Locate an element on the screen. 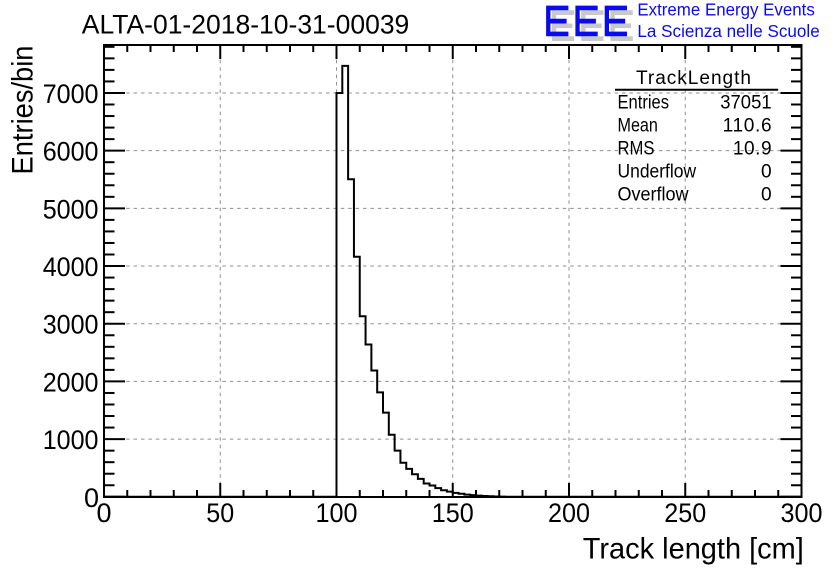  svg-text: Mean is located at coordinates (638, 126).